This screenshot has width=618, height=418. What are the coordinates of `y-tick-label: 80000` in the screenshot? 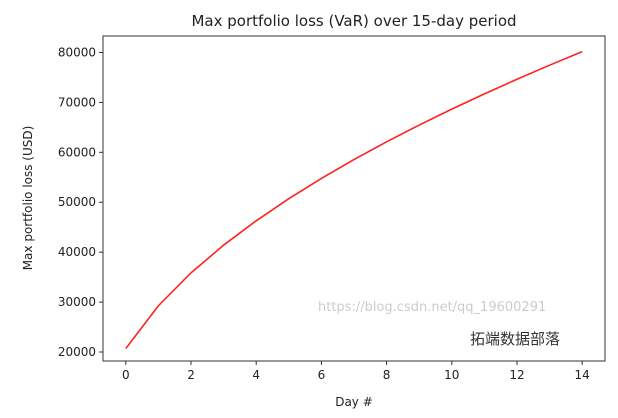 It's located at (77, 52).